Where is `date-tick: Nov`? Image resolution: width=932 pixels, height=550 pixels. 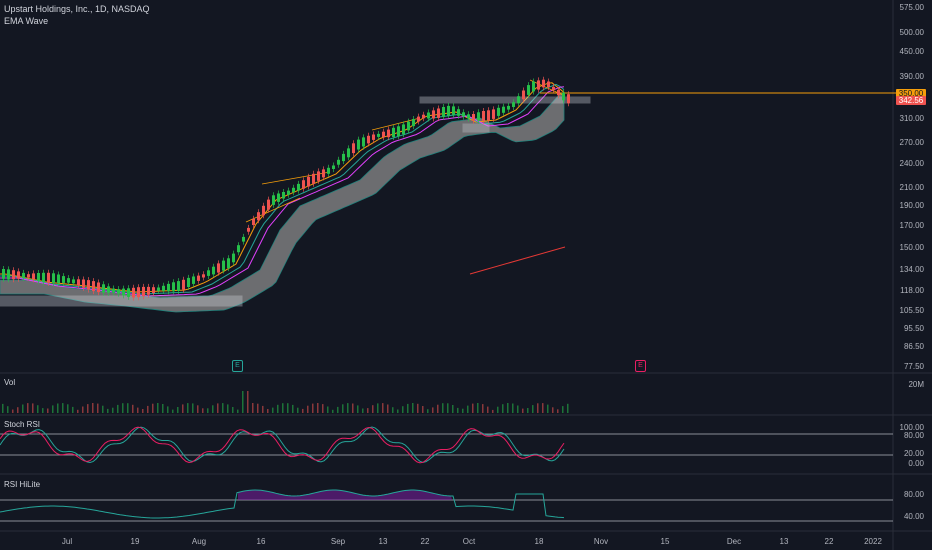
date-tick: Nov is located at coordinates (601, 541).